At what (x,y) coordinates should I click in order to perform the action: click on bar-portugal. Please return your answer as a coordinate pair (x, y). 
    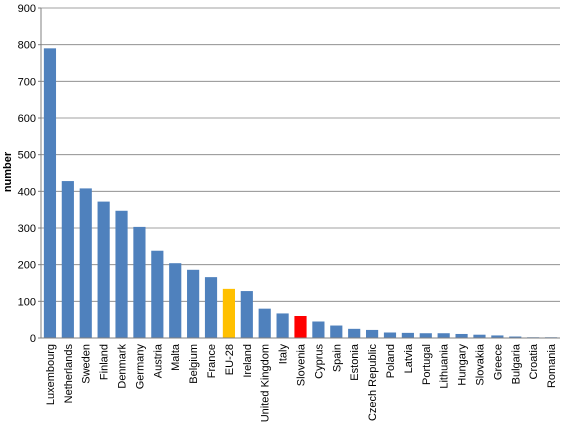
    Looking at the image, I should click on (425, 335).